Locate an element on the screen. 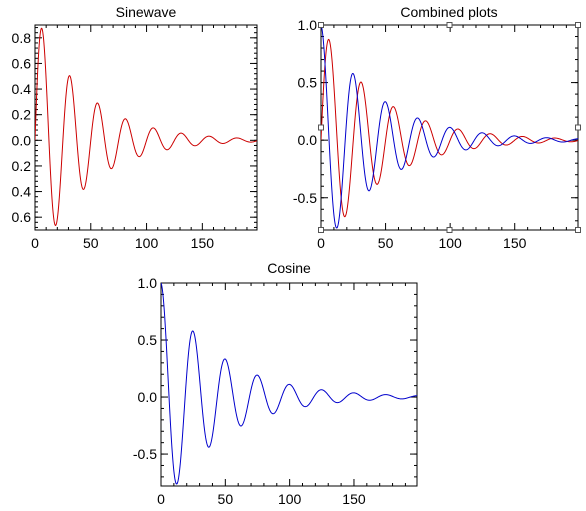 This screenshot has height=511, width=586. resize-handle-bottom-center is located at coordinates (449, 230).